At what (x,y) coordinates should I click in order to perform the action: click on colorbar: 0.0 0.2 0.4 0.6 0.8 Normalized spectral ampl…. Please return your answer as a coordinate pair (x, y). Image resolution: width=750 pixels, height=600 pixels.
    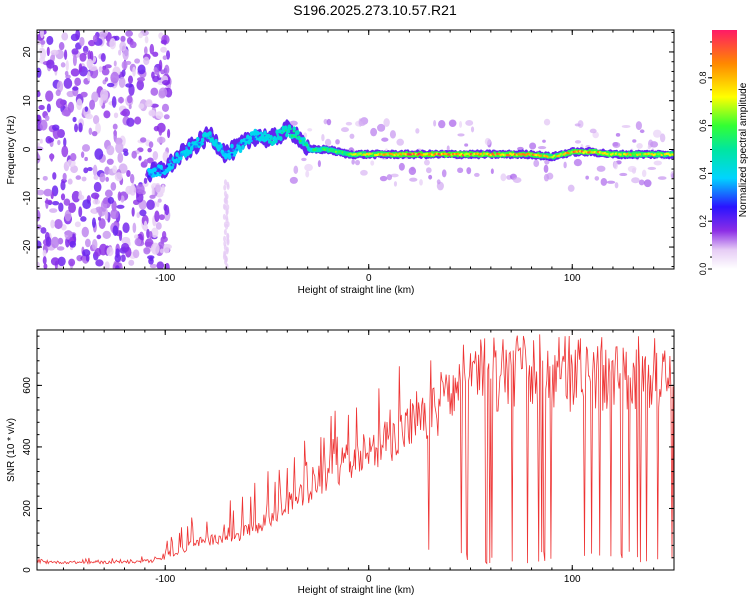
    Looking at the image, I should click on (723, 152).